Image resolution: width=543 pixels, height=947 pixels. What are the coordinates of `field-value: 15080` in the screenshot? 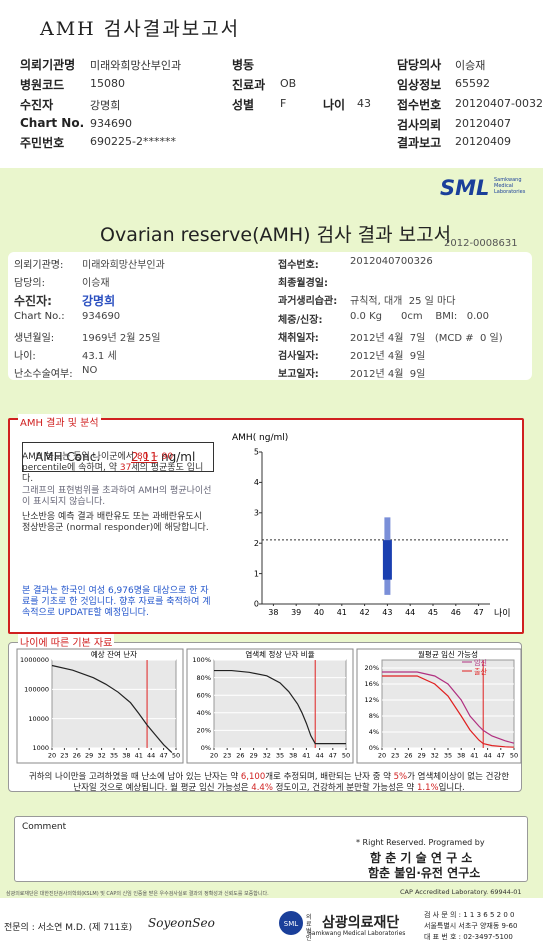 It's located at (107, 83).